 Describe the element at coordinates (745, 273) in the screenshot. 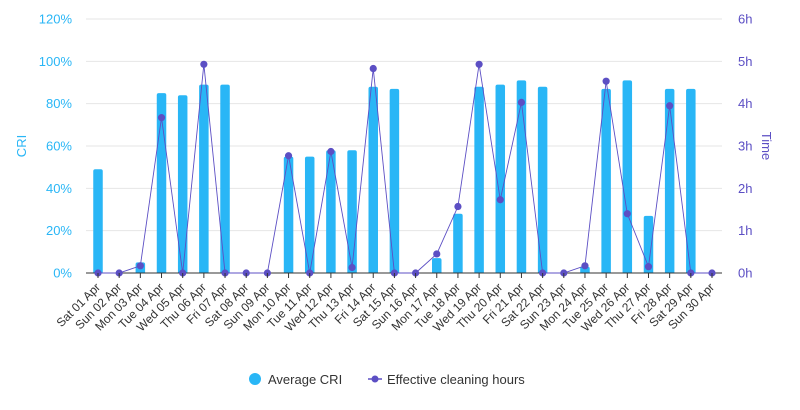

I see `right-tick-label: 0h` at that location.